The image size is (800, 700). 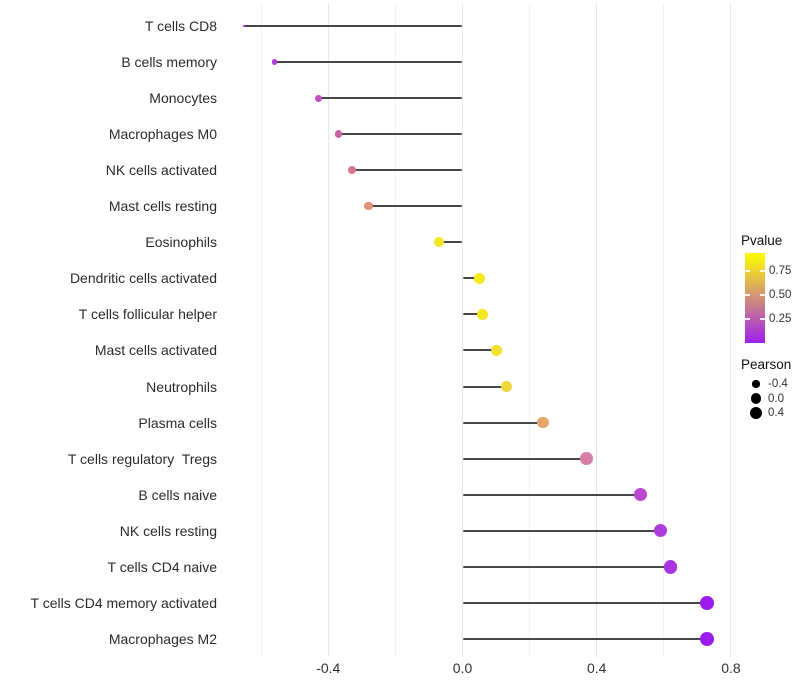 What do you see at coordinates (162, 638) in the screenshot?
I see `y-axis-label: Macrophages M2` at bounding box center [162, 638].